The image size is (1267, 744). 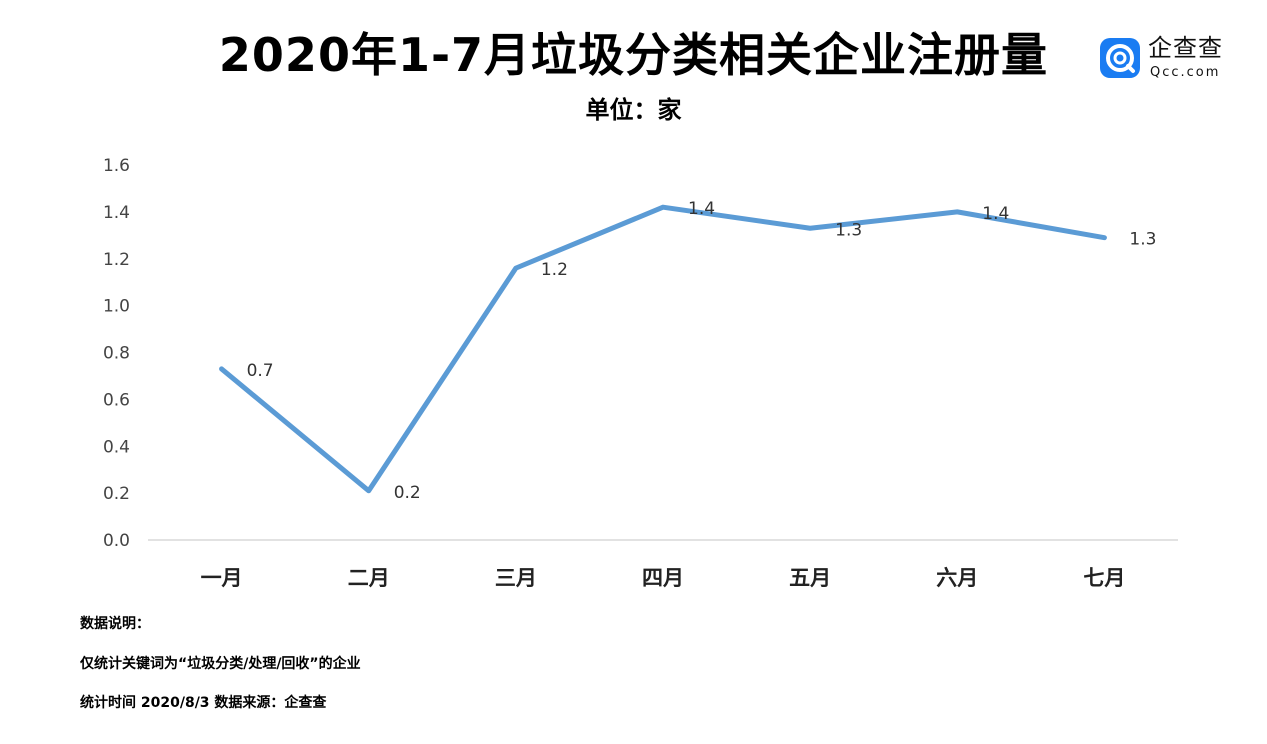 What do you see at coordinates (116, 494) in the screenshot?
I see `y-tick-label: 0.2` at bounding box center [116, 494].